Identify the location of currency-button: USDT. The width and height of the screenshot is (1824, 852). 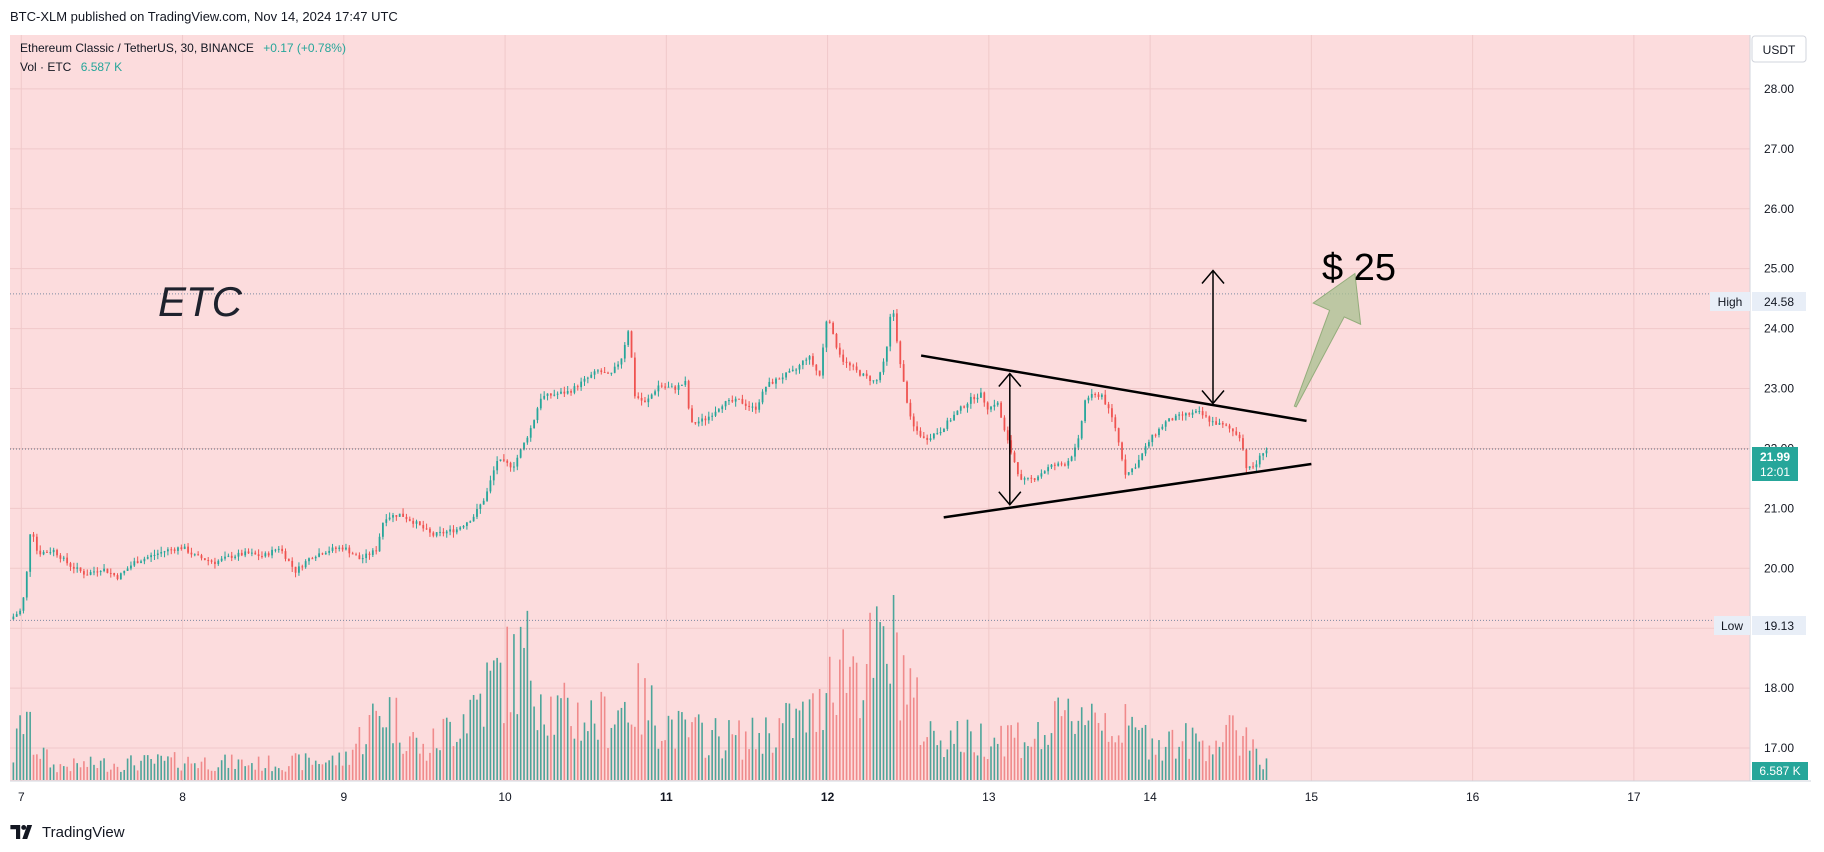
(1779, 50).